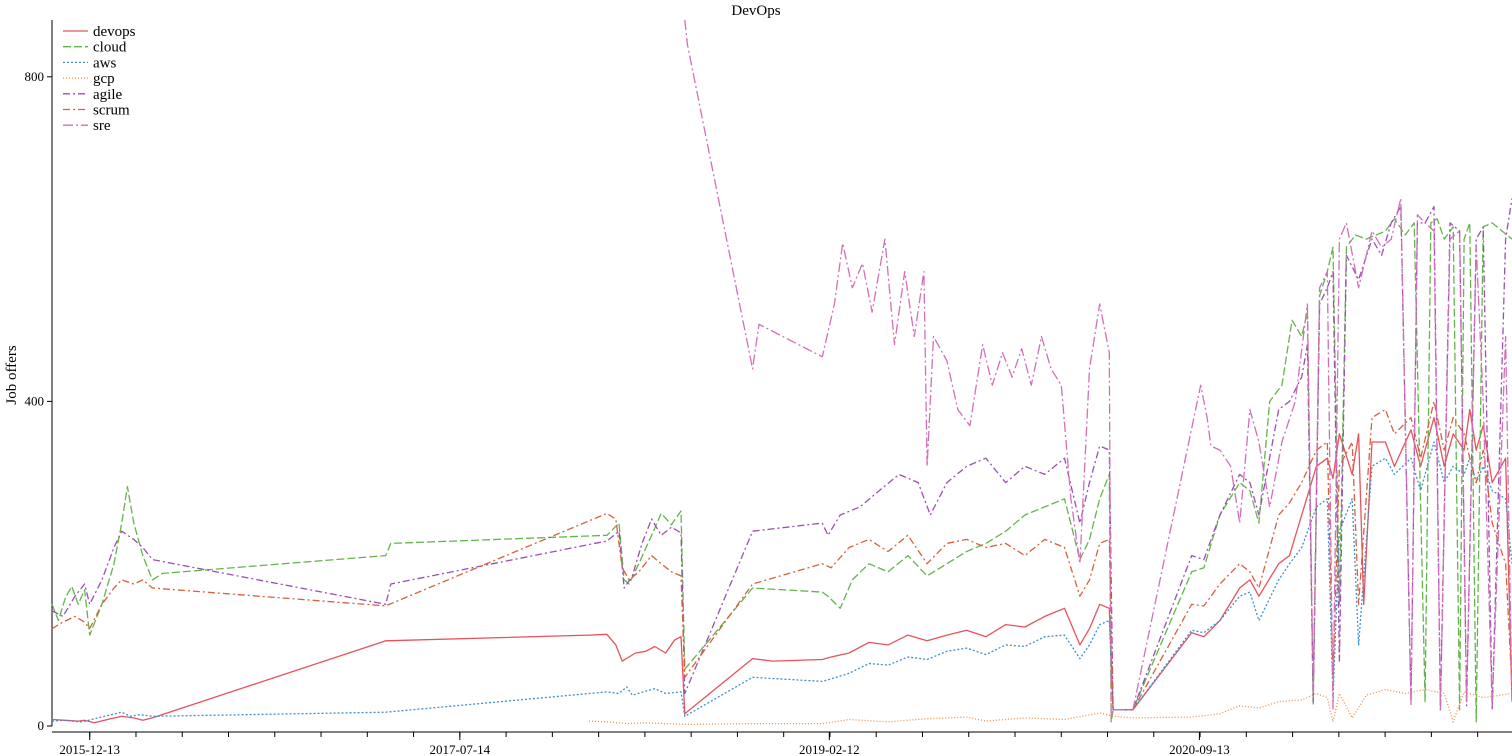  Describe the element at coordinates (829, 749) in the screenshot. I see `x-tick-label: 2019-02-12` at that location.